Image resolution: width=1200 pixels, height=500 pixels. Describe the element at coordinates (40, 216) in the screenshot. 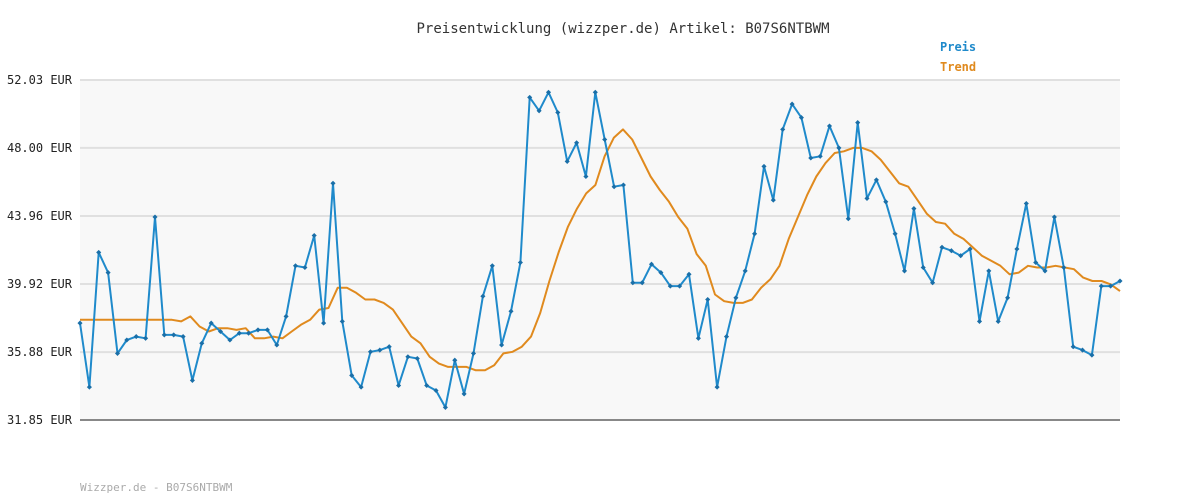

I see `y-tick-label: 43.96 EUR` at that location.